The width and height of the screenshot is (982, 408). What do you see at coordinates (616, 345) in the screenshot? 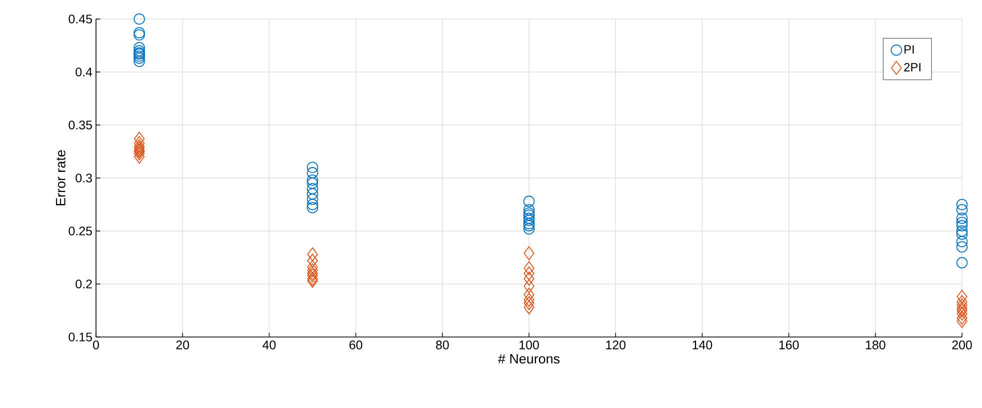
I see `x-tick-label: 120` at bounding box center [616, 345].